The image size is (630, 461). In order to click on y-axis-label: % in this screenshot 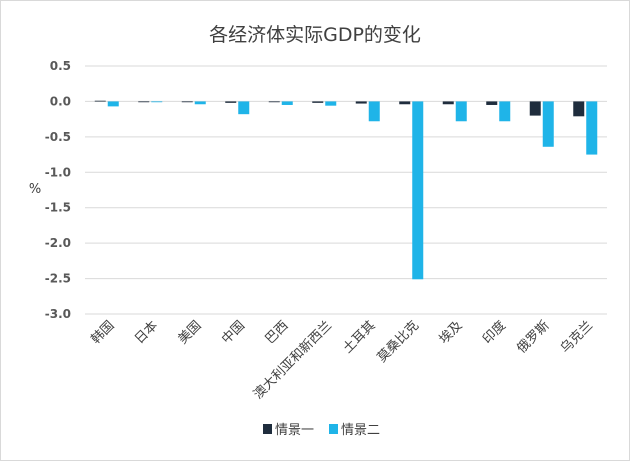, I will do `click(35, 189)`.